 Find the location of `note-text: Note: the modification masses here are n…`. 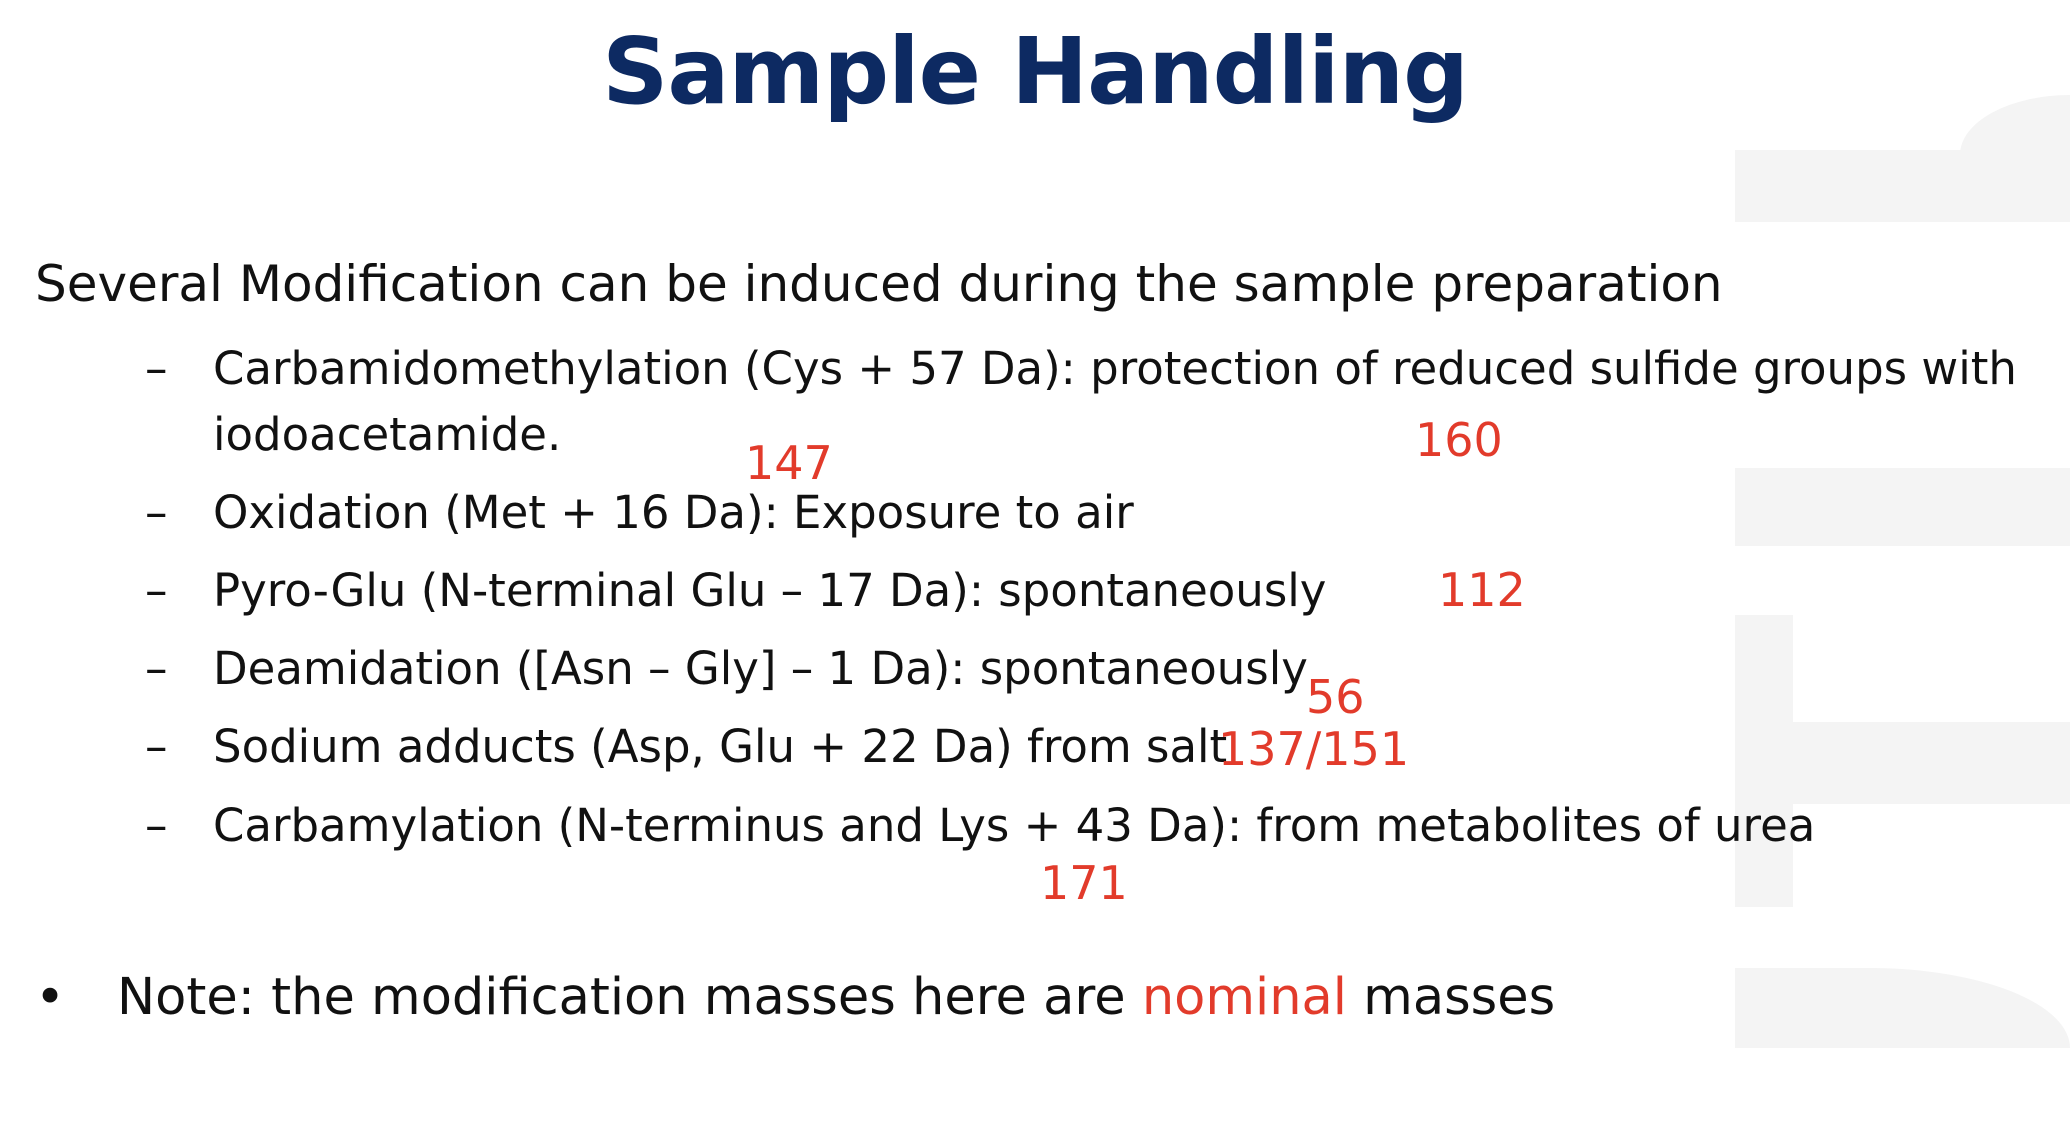

note-text: Note: the modification masses here are n… is located at coordinates (836, 997).